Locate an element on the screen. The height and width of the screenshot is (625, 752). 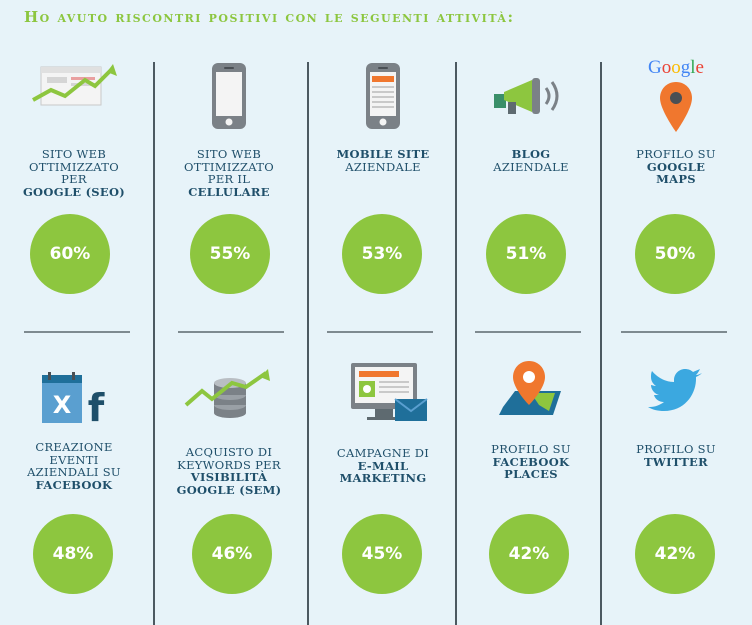
activity-label: Sito web ottimizzato per il cellulare is located at coordinates (229, 173).